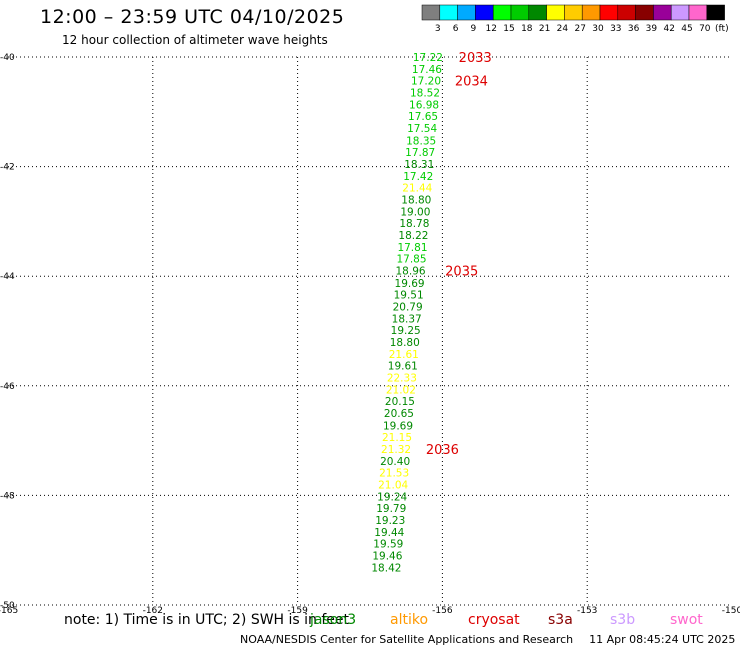 Image resolution: width=740 pixels, height=650 pixels. Describe the element at coordinates (397, 438) in the screenshot. I see `wave-height-point: 21.15` at that location.